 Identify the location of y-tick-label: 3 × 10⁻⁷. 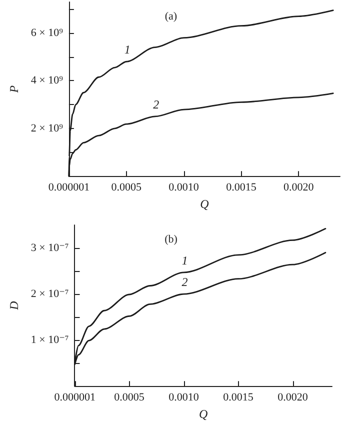
(49, 248).